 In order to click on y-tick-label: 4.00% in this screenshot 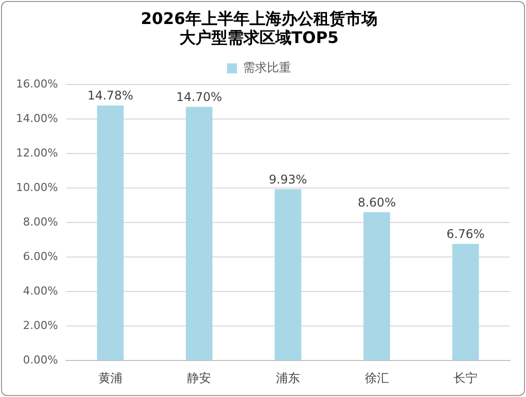, I will do `click(40, 291)`.